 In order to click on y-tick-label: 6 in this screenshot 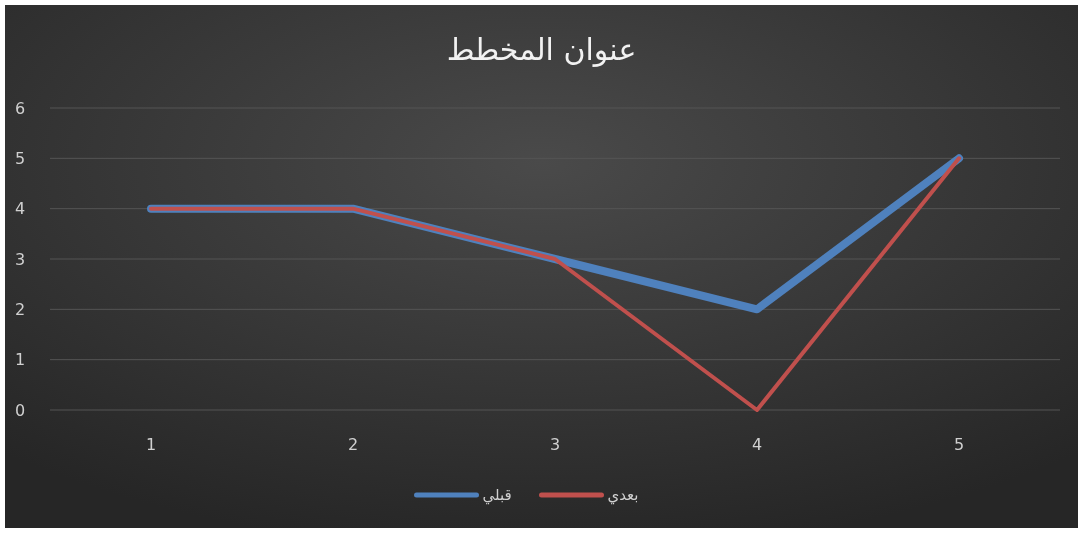, I will do `click(20, 108)`.